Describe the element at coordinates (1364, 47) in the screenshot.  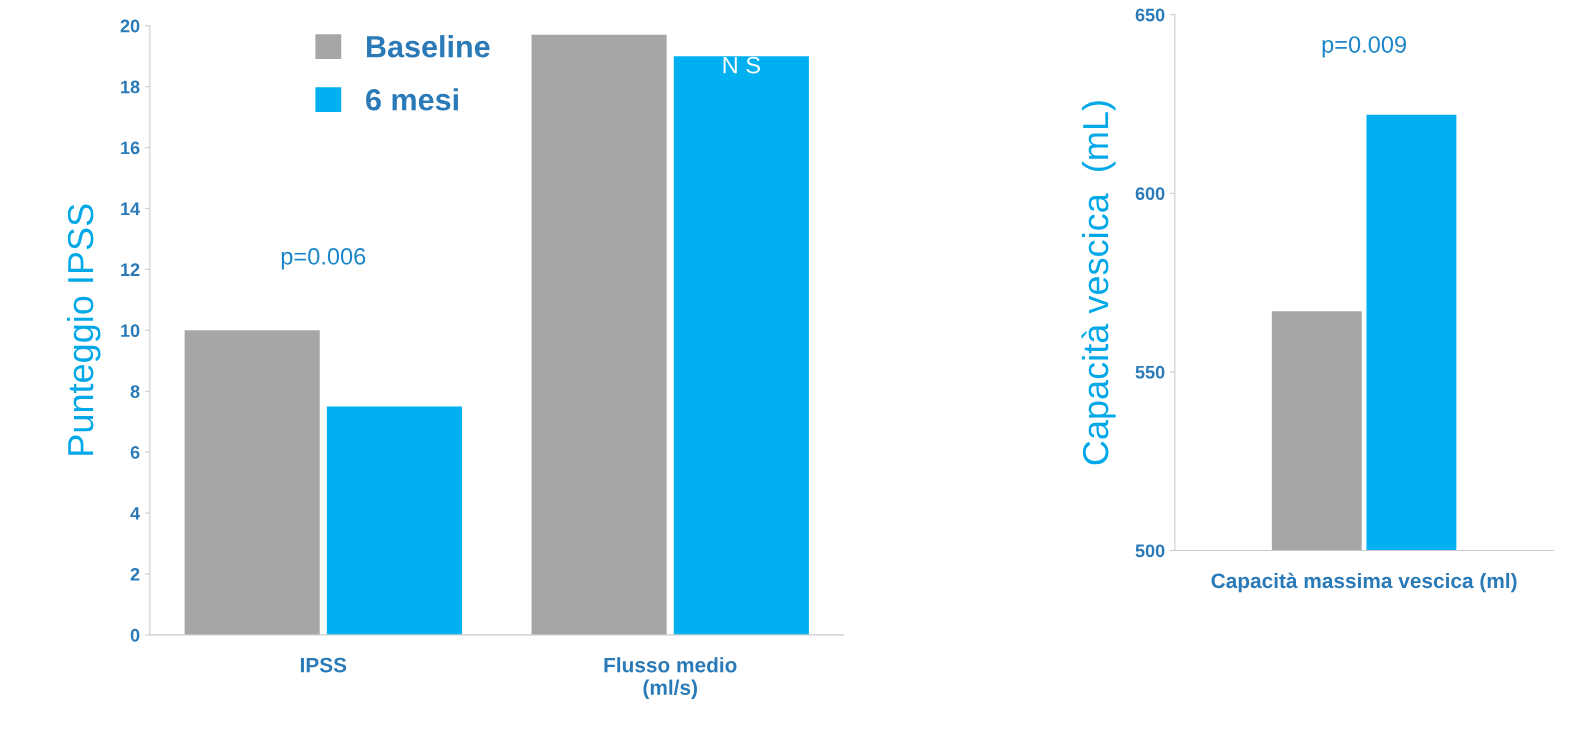
I see `annotation: p=0.009` at that location.